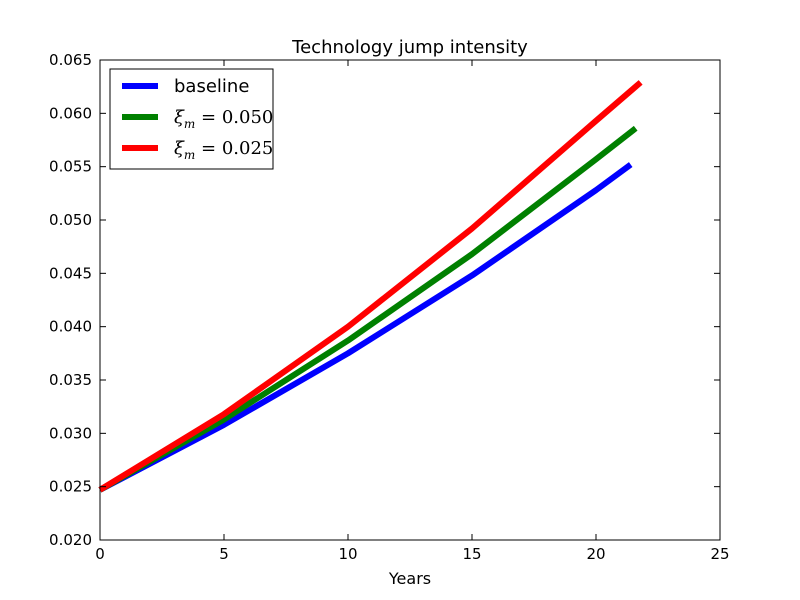  I want to click on y-tick-label-3: 0.035, so click(70, 380).